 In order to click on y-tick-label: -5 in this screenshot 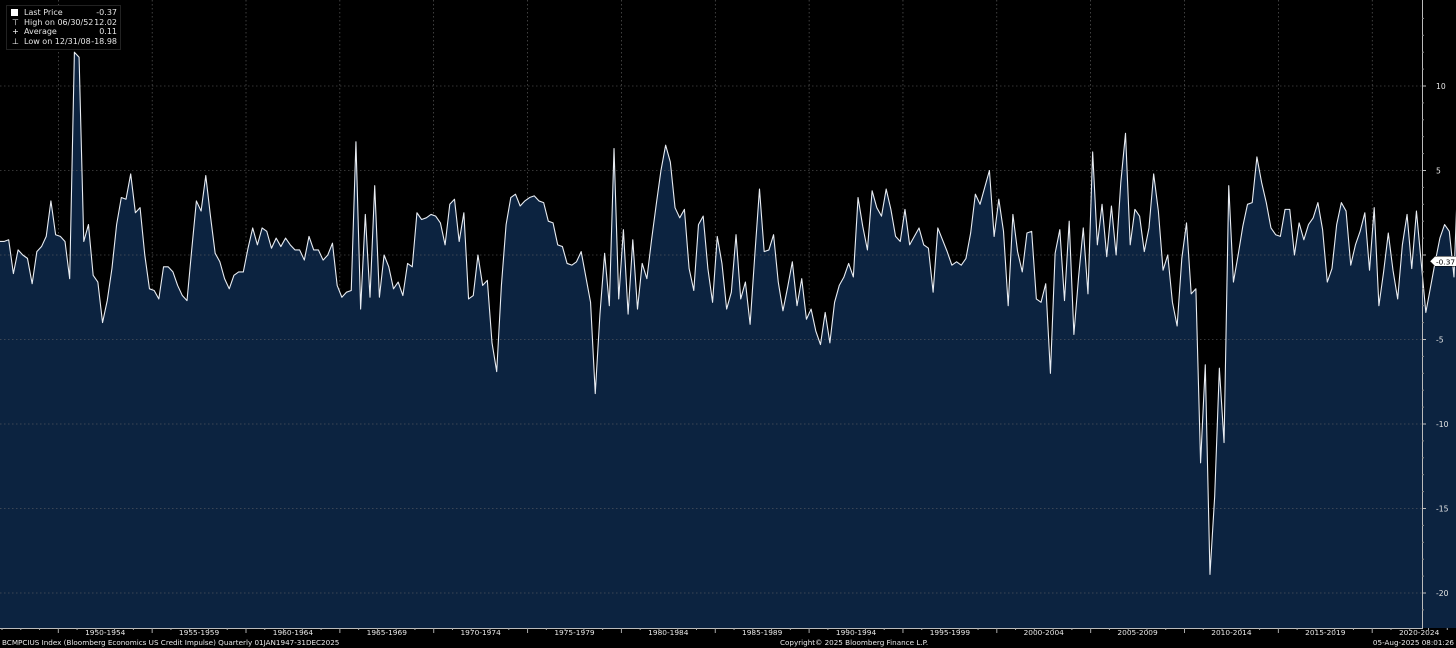, I will do `click(1440, 340)`.